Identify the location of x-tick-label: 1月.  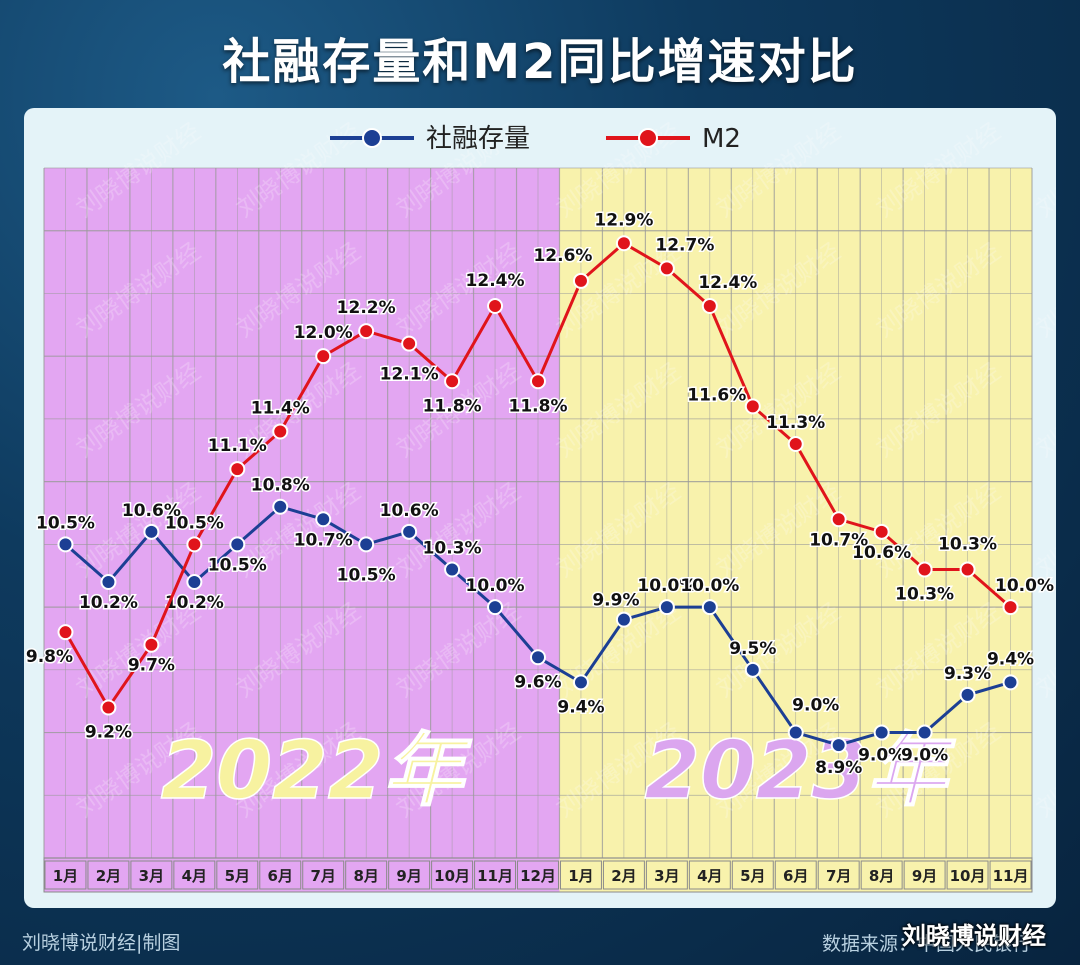
(580, 876).